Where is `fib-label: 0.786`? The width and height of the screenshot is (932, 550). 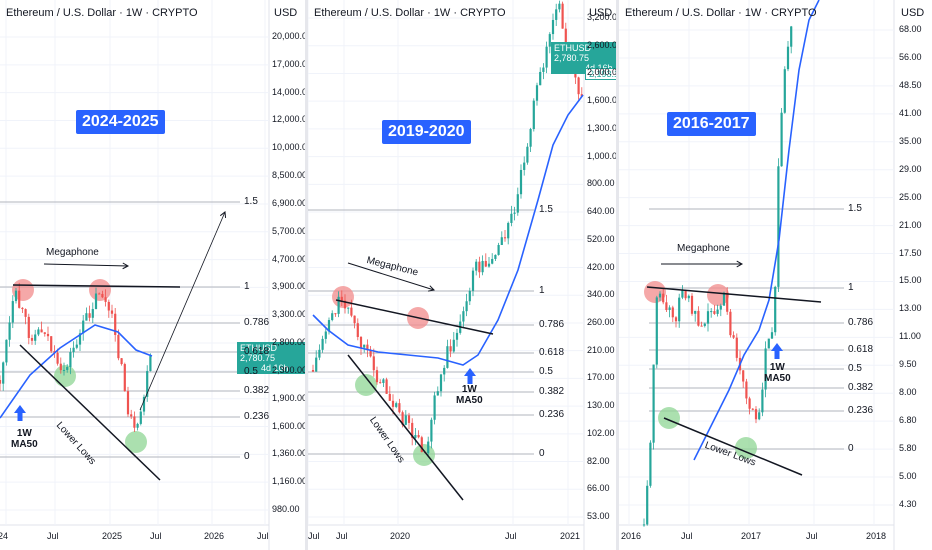
fib-label: 0.786 is located at coordinates (257, 322).